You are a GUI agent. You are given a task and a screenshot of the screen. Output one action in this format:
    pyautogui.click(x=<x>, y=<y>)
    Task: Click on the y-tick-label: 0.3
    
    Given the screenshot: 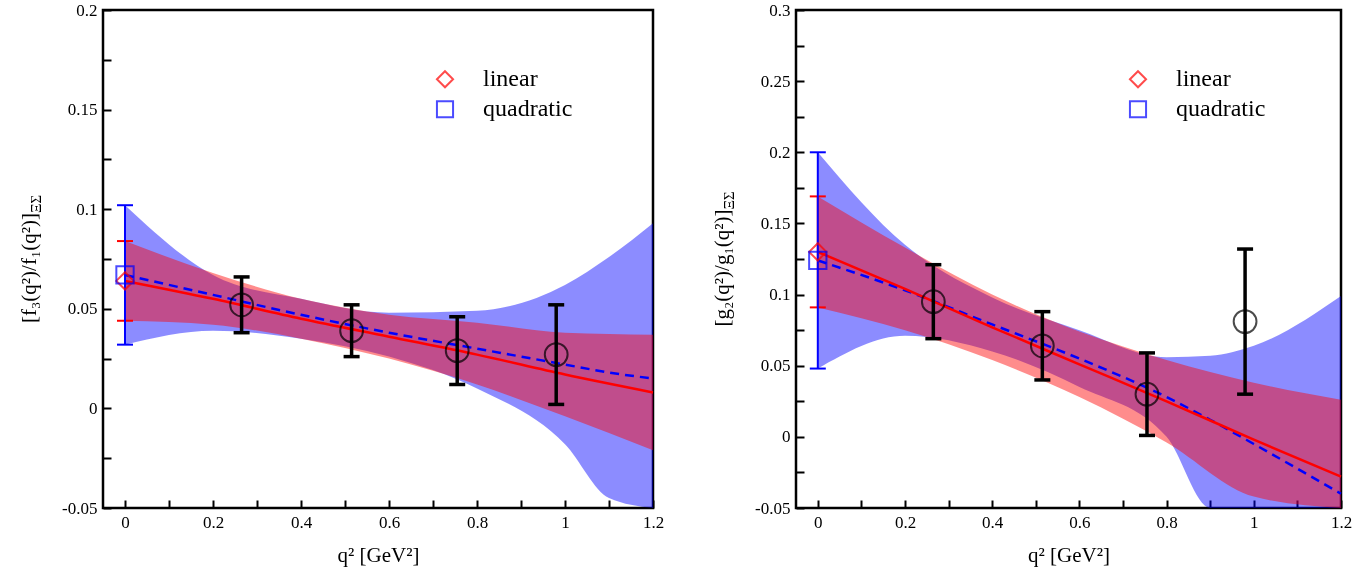 What is the action you would take?
    pyautogui.click(x=780, y=10)
    